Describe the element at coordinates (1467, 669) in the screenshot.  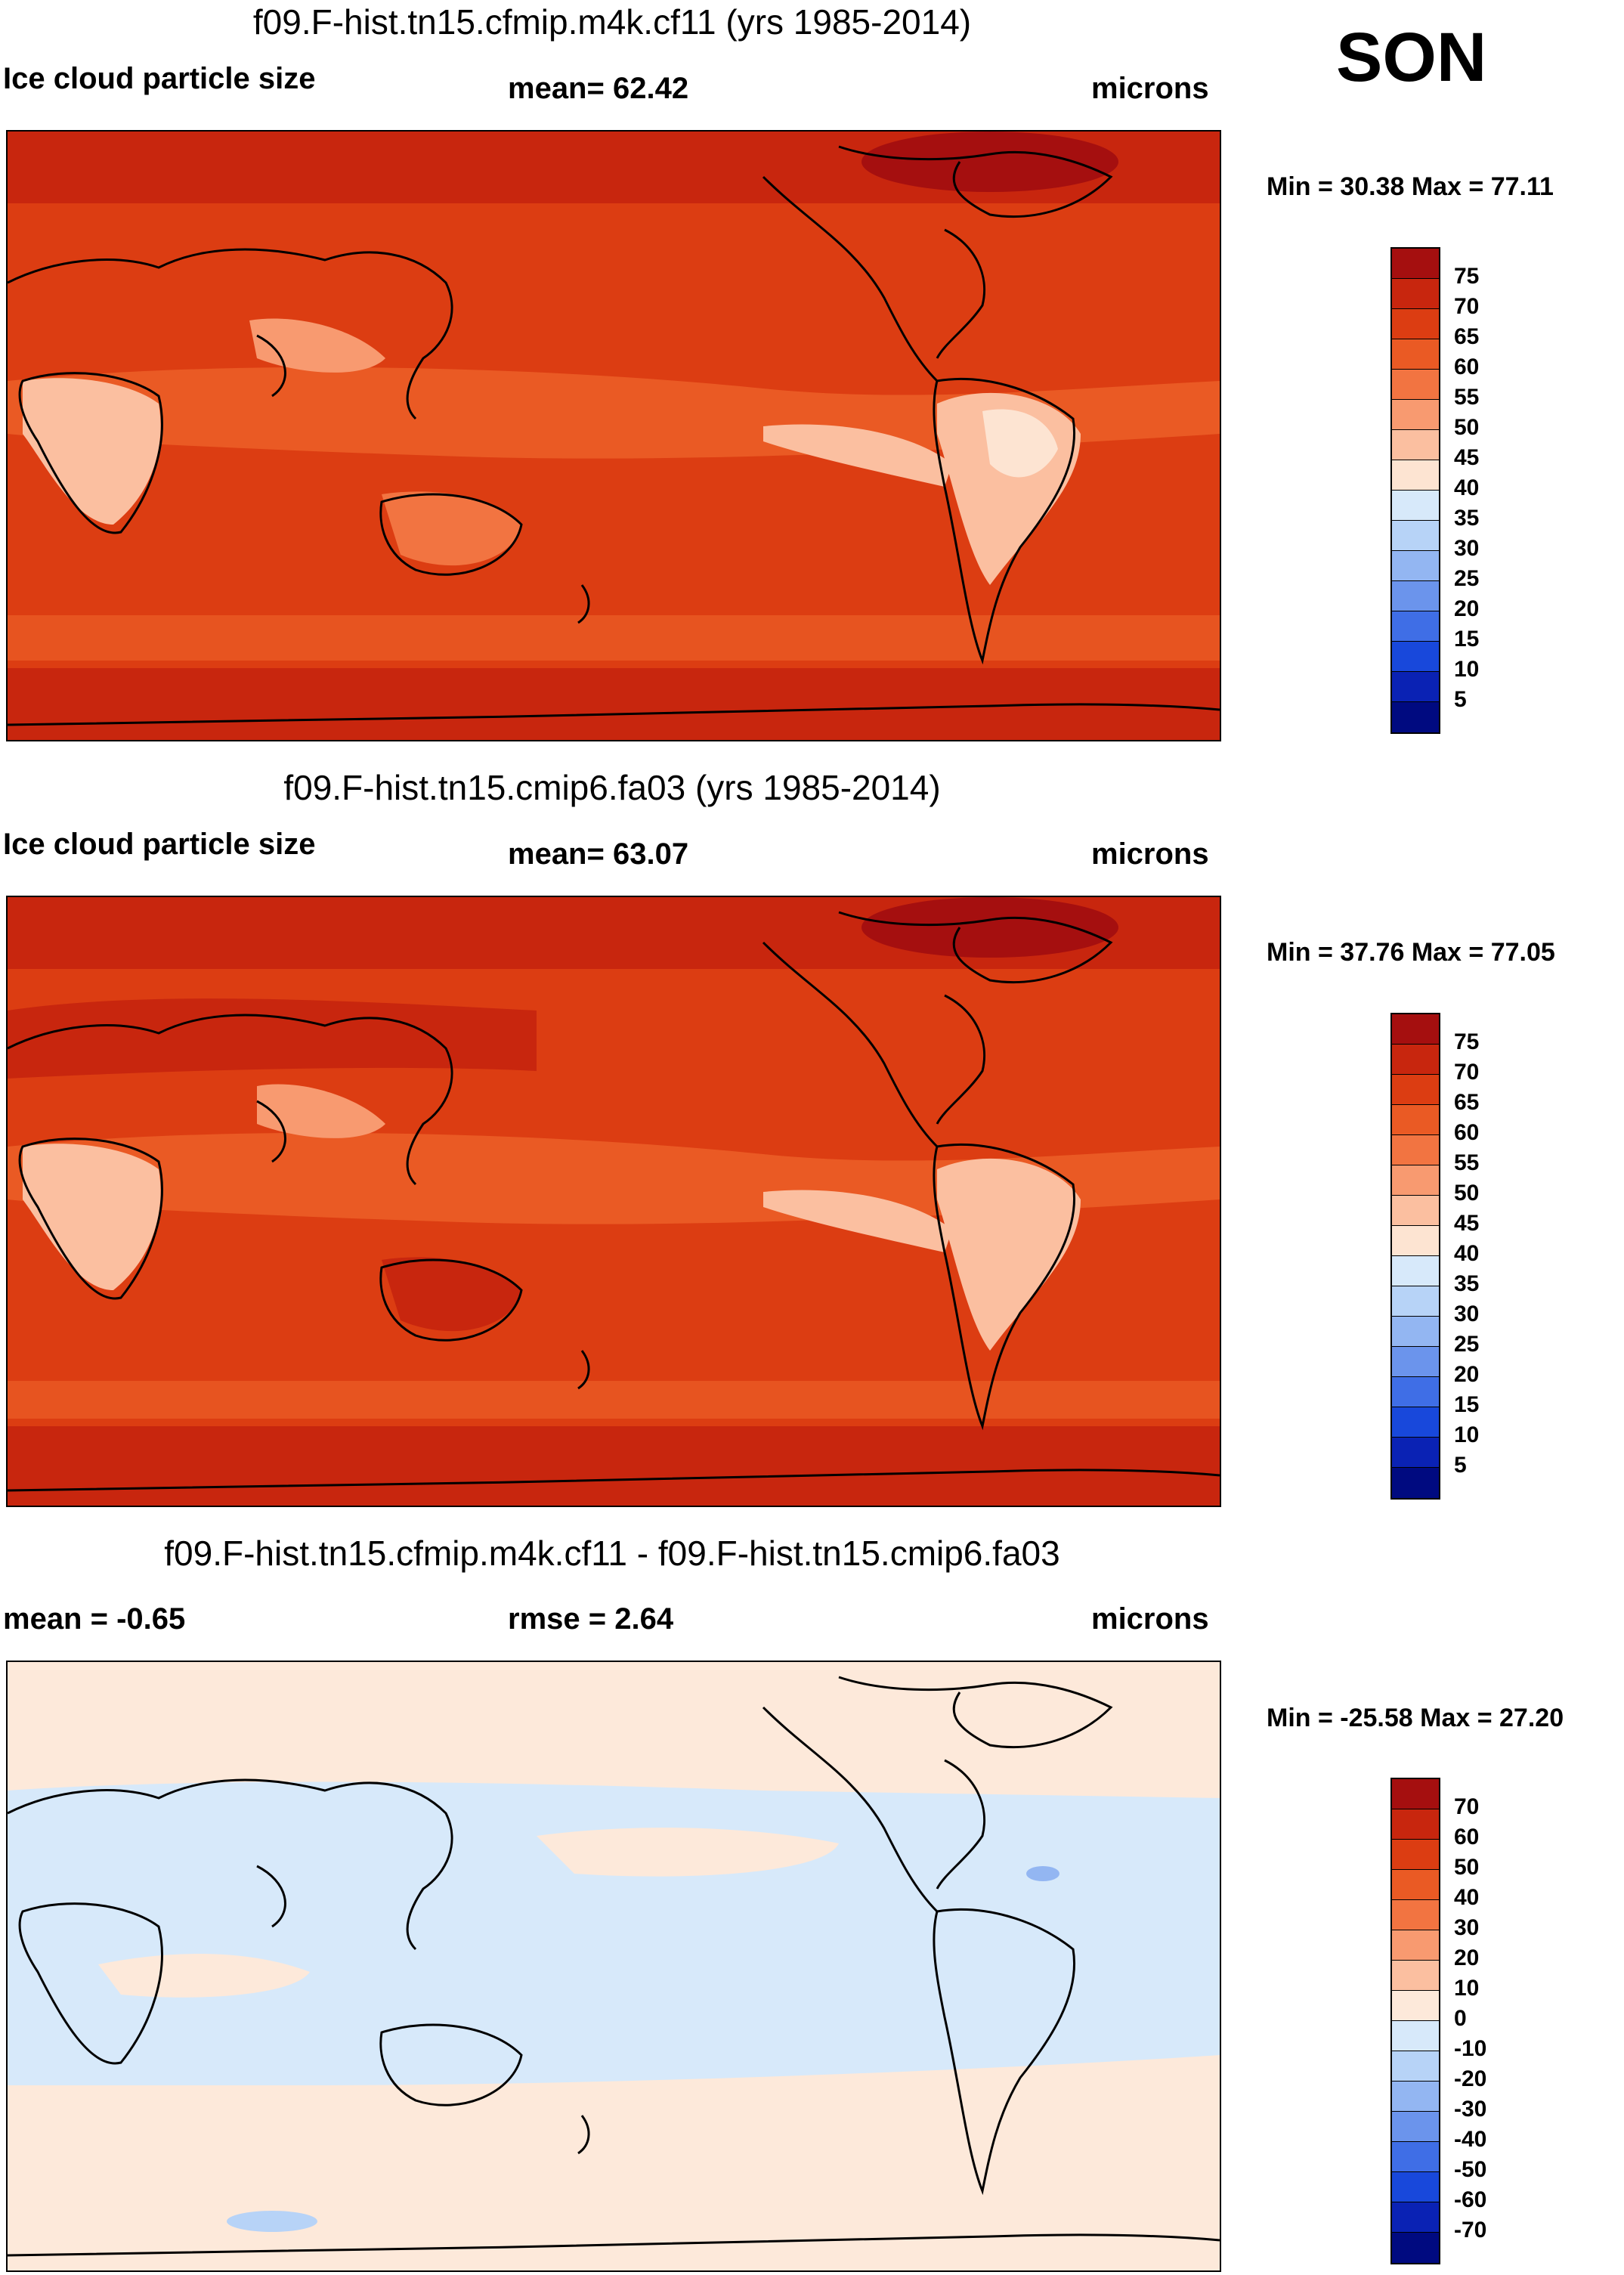
I see `panel1-colorbar-label: 10` at that location.